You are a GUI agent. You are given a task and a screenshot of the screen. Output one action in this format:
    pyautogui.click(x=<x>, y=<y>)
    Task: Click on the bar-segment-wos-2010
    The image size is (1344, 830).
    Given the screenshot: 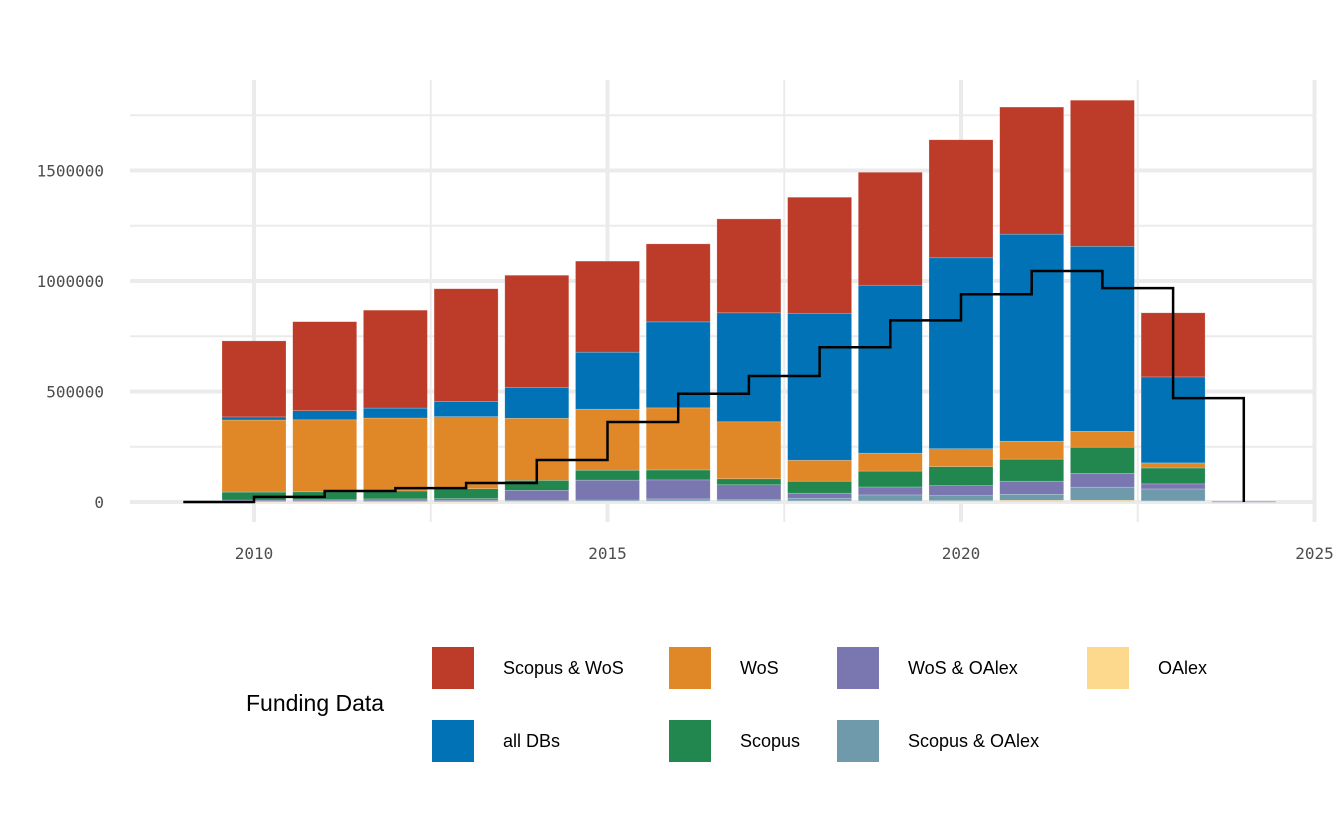 What is the action you would take?
    pyautogui.click(x=254, y=456)
    